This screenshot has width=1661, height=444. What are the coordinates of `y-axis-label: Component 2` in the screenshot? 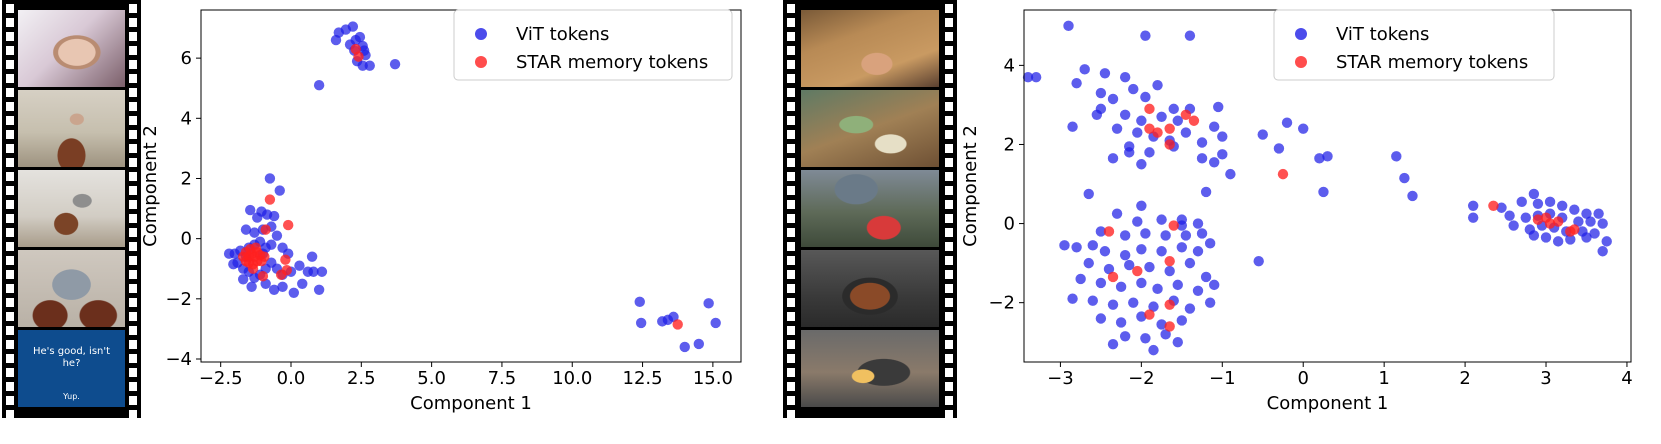 It's located at (150, 186).